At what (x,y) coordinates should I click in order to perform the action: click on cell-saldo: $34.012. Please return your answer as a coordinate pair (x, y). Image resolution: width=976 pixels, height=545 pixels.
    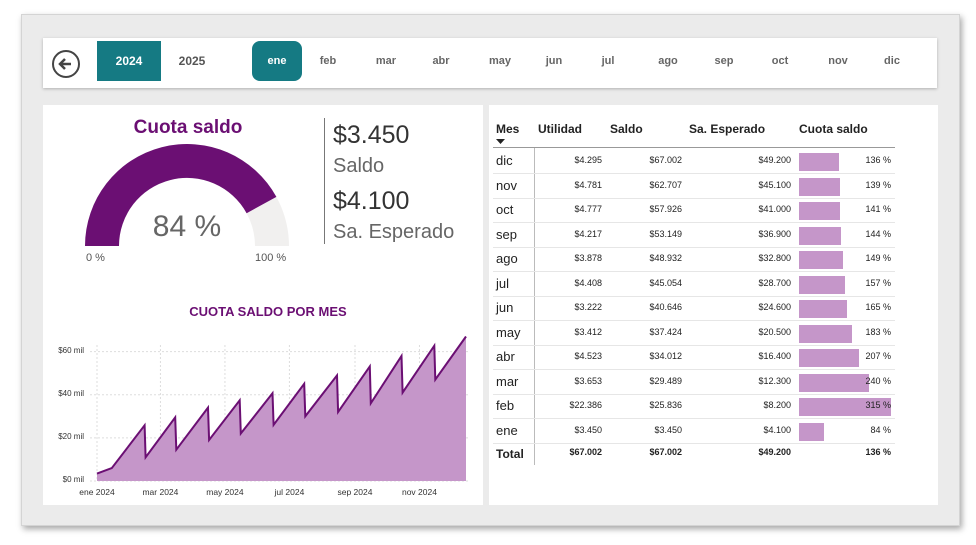
    Looking at the image, I should click on (665, 356).